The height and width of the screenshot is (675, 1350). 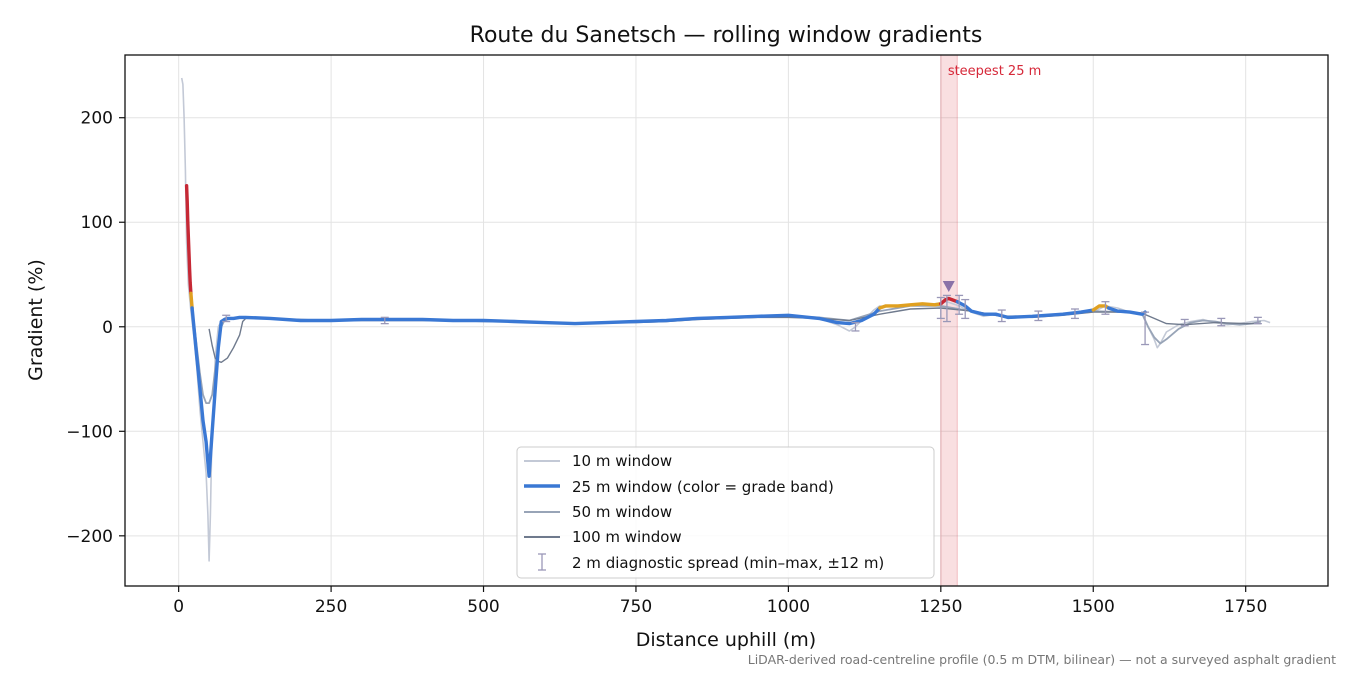 I want to click on steepest-label: steepest 25 m, so click(x=994, y=71).